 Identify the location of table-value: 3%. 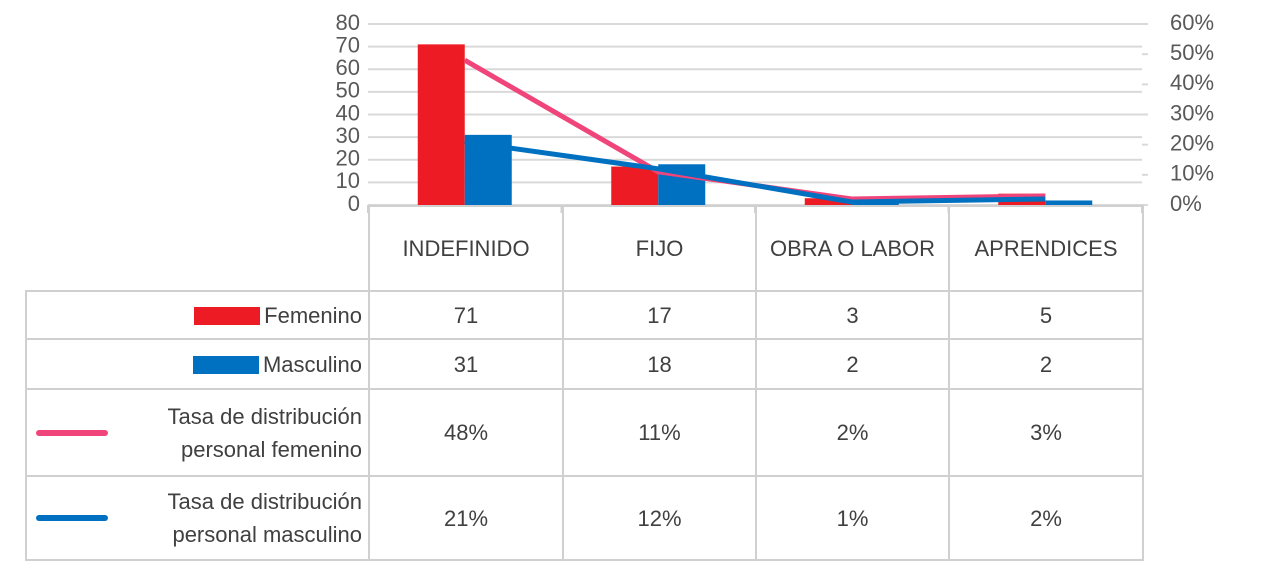
(1046, 432).